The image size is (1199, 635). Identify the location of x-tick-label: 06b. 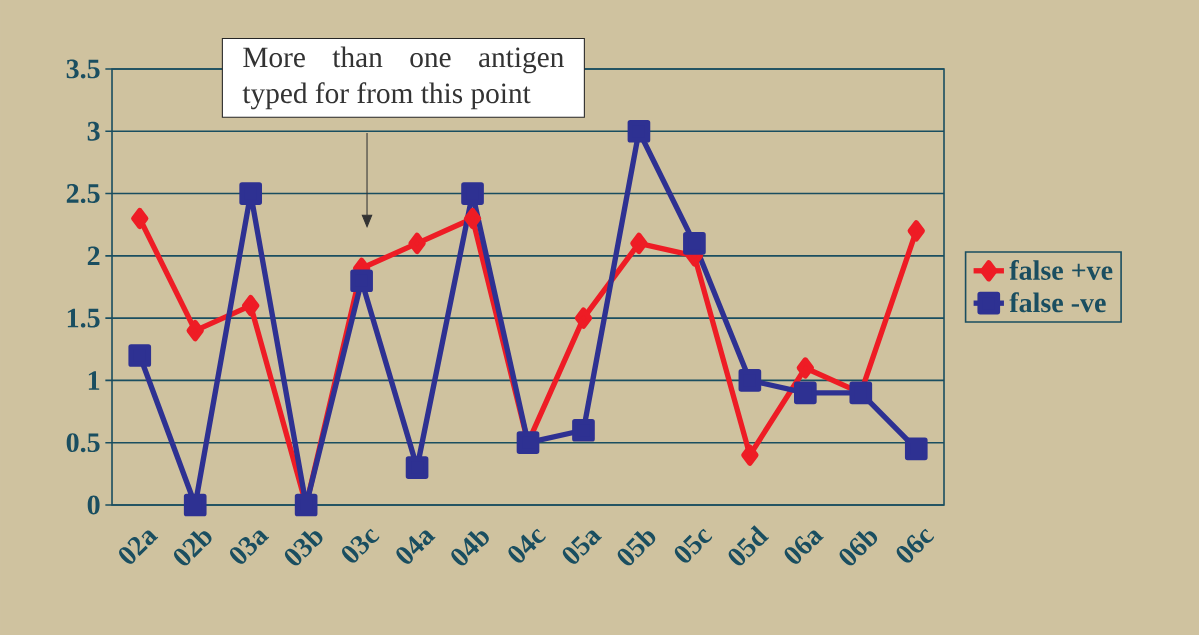
(858, 548).